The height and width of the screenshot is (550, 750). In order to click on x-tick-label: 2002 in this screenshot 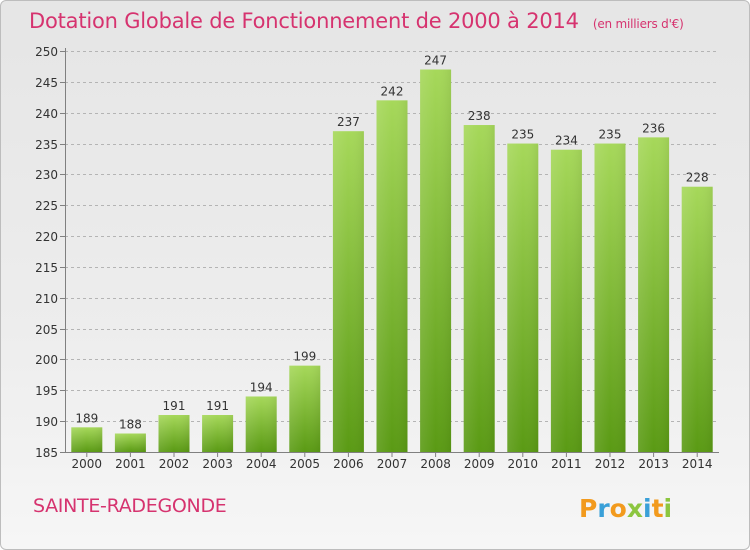, I will do `click(174, 464)`.